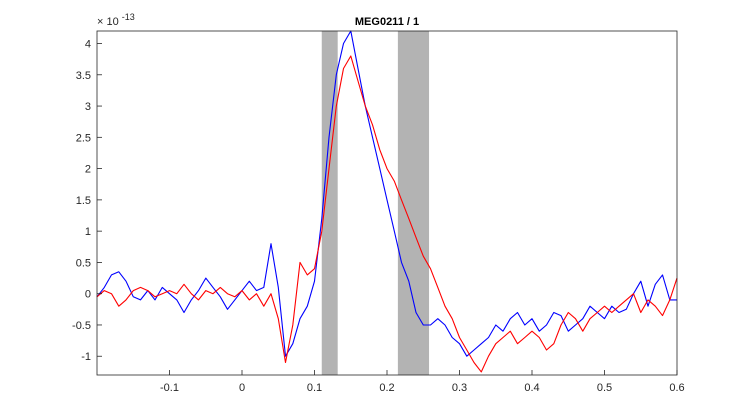  What do you see at coordinates (81, 326) in the screenshot?
I see `y-tick-label: -0.5` at bounding box center [81, 326].